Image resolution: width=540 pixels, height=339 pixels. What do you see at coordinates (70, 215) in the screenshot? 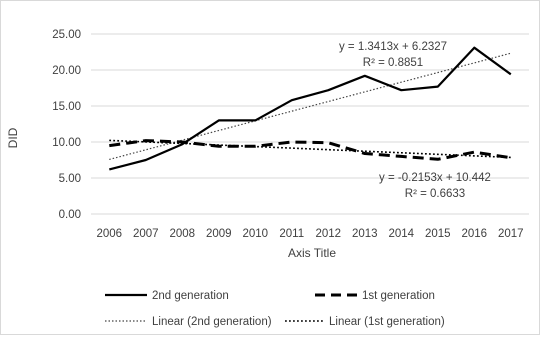
I see `y-tick-label: 0.00` at bounding box center [70, 215].